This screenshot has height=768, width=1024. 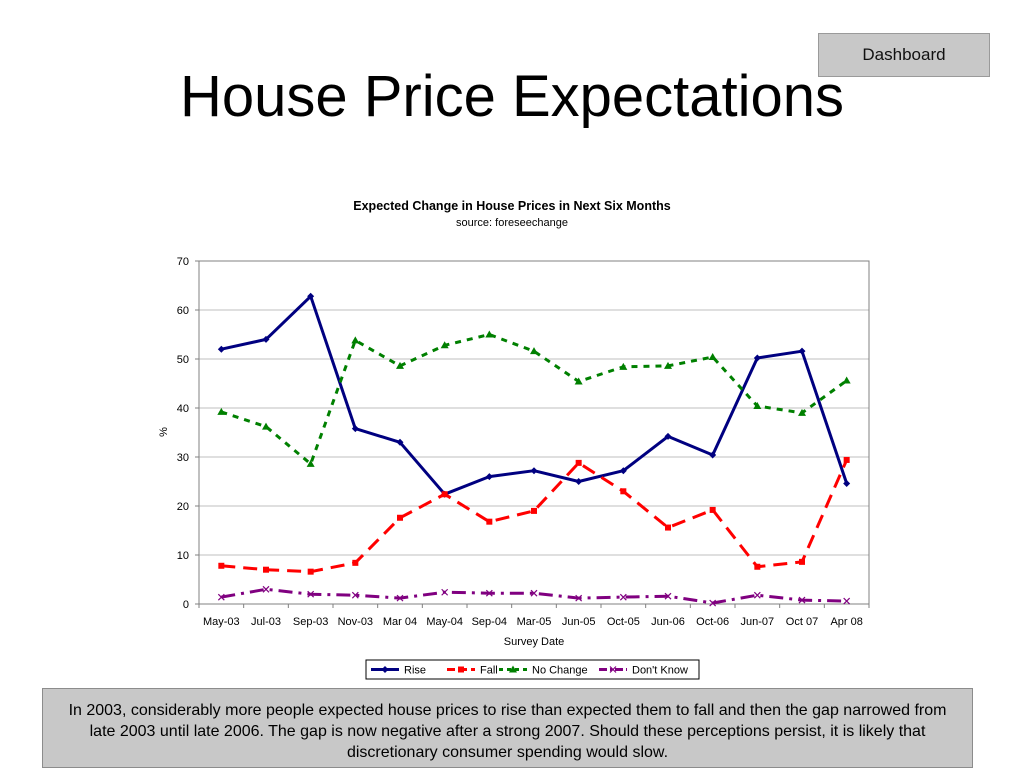 I want to click on series-fall, so click(x=534, y=515).